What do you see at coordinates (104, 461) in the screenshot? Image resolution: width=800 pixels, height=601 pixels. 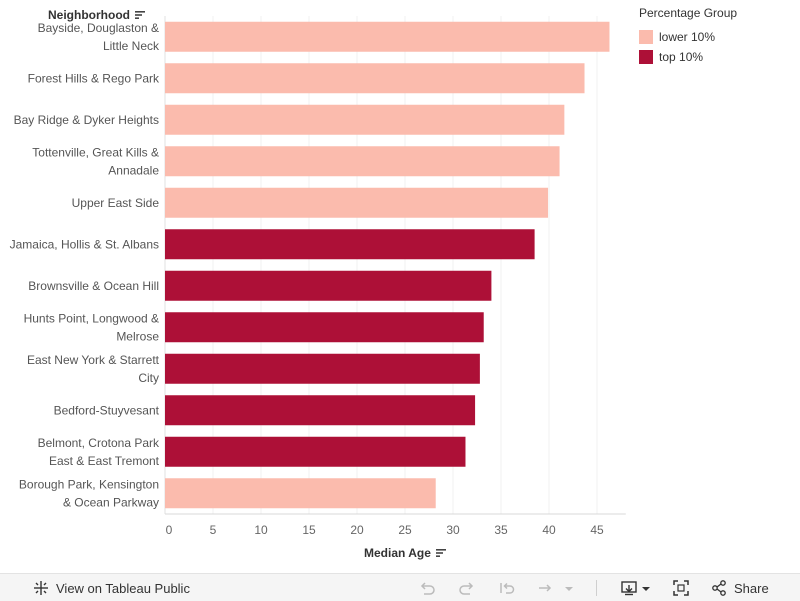 I see `category-label-line: East & East Tremont` at bounding box center [104, 461].